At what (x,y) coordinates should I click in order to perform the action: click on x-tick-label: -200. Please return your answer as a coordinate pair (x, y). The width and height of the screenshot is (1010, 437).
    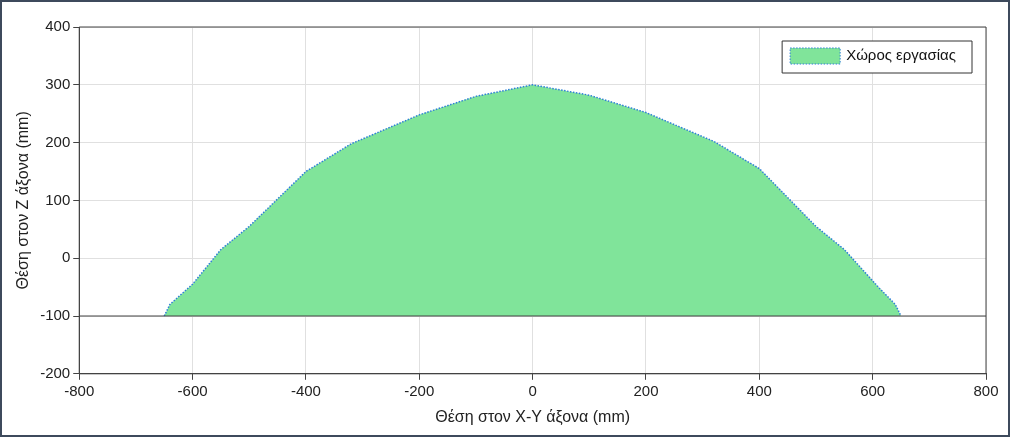
    Looking at the image, I should click on (419, 390).